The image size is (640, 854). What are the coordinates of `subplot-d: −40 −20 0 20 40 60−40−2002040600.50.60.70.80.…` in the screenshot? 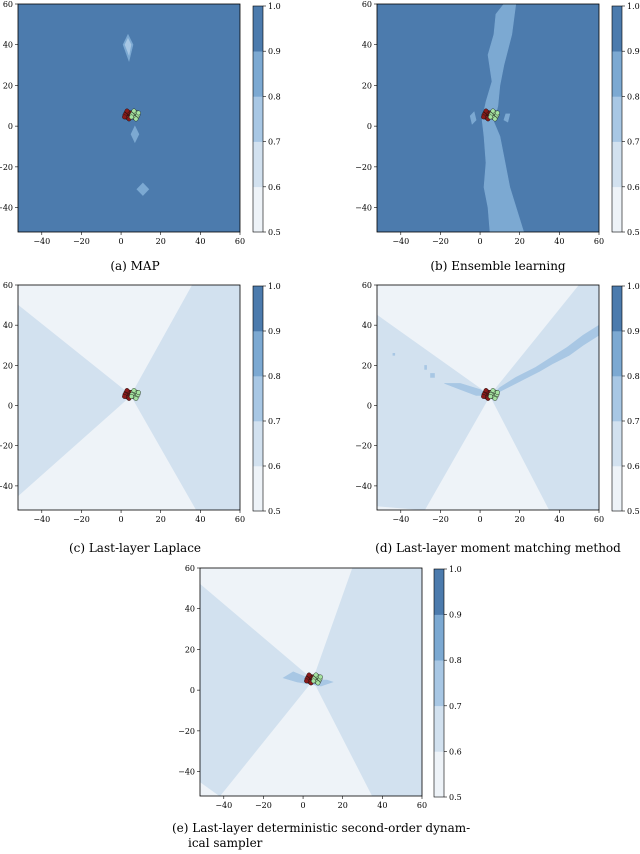 It's located at (497, 418).